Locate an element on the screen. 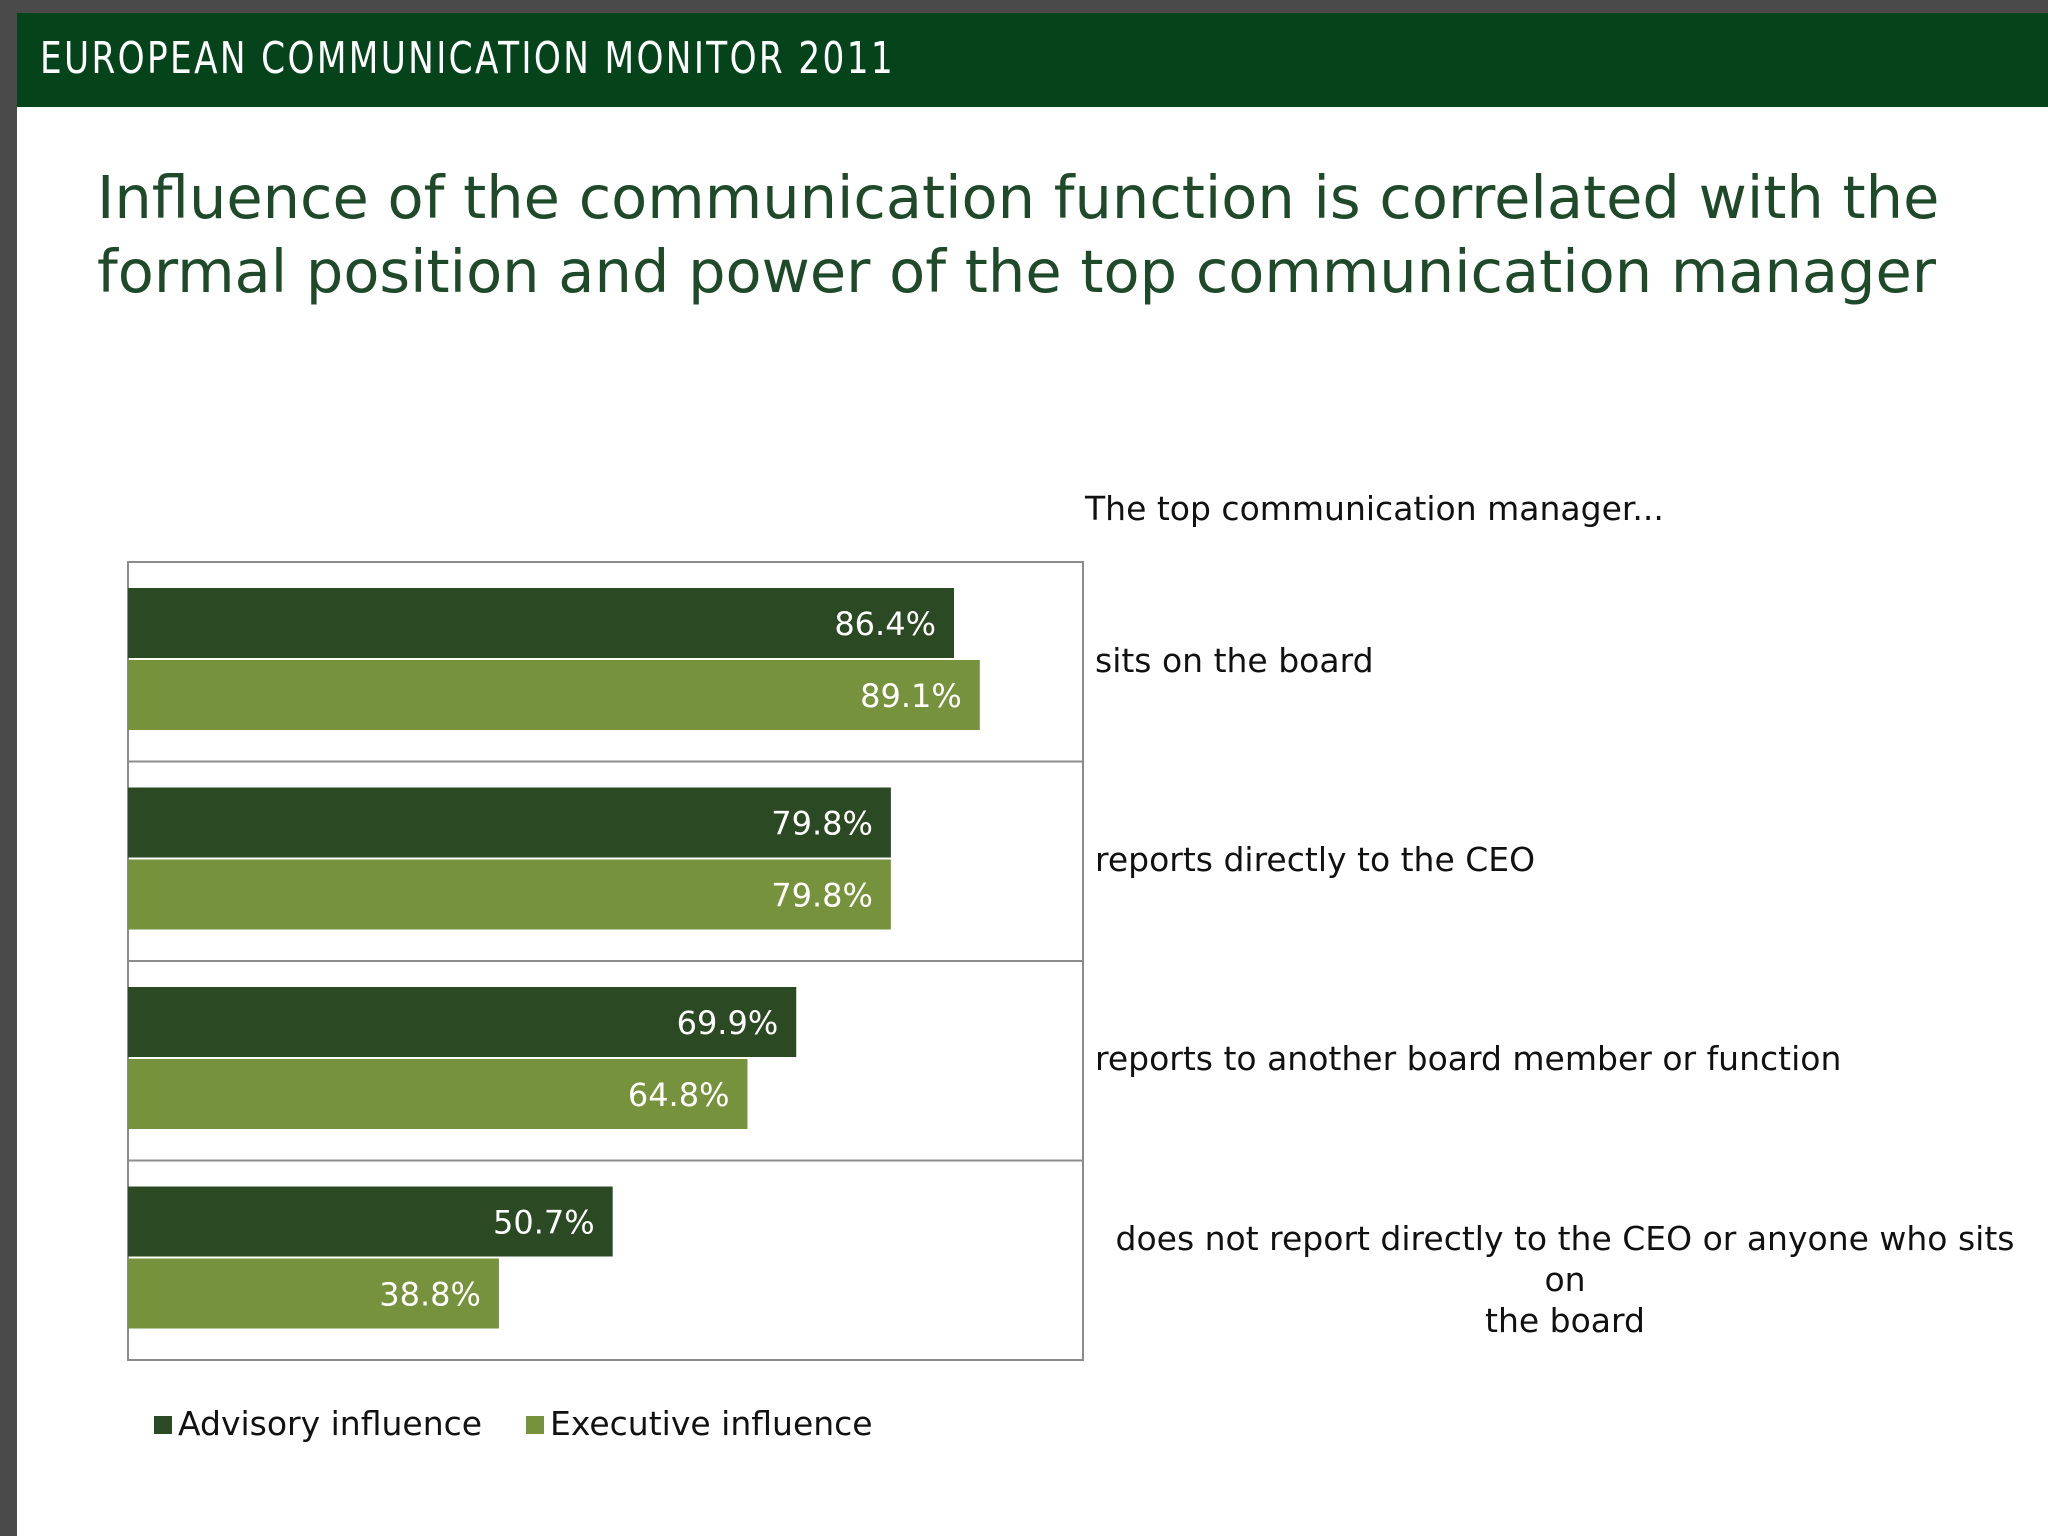 This screenshot has width=2048, height=1536. legend-item-executive: Executive influence is located at coordinates (699, 1423).